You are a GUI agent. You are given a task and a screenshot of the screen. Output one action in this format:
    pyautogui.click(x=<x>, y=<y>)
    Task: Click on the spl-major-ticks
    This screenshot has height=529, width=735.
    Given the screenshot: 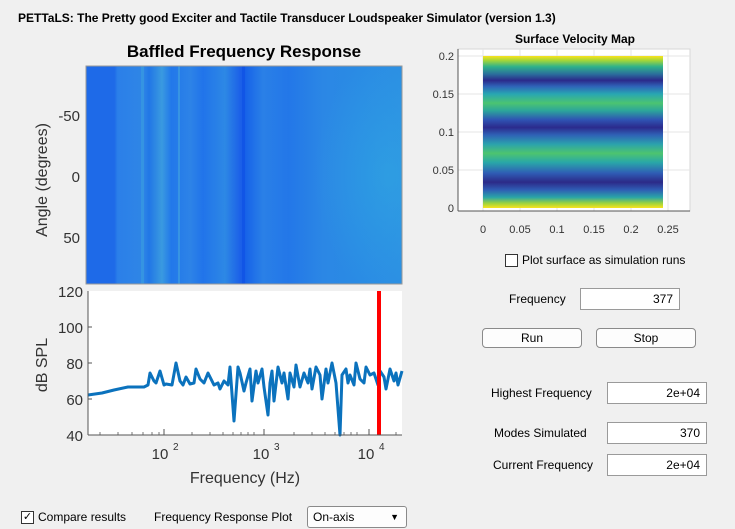 What is the action you would take?
    pyautogui.click(x=229, y=380)
    